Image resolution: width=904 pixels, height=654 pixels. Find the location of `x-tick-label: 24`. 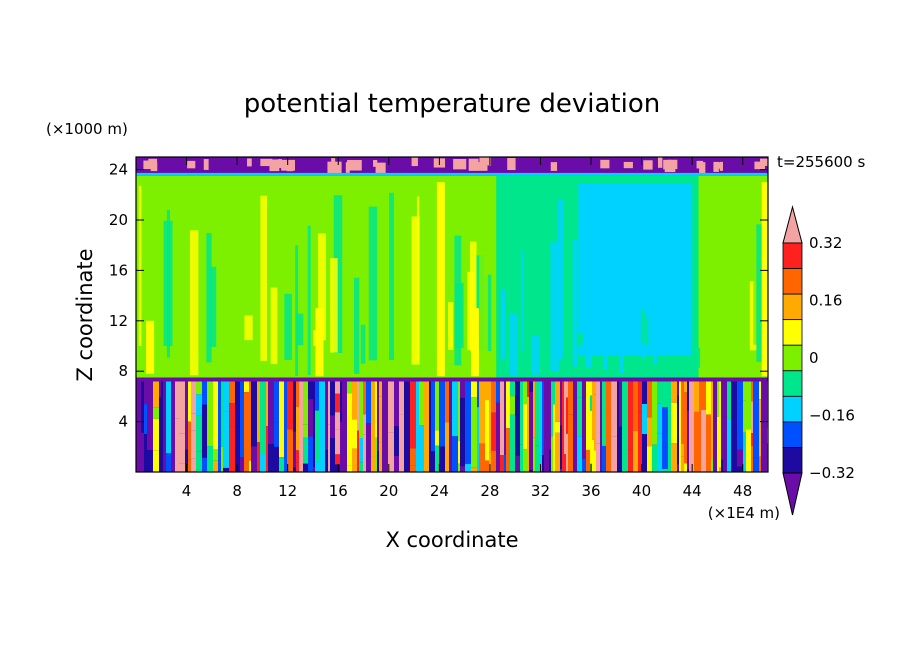

x-tick-label: 24 is located at coordinates (439, 491).